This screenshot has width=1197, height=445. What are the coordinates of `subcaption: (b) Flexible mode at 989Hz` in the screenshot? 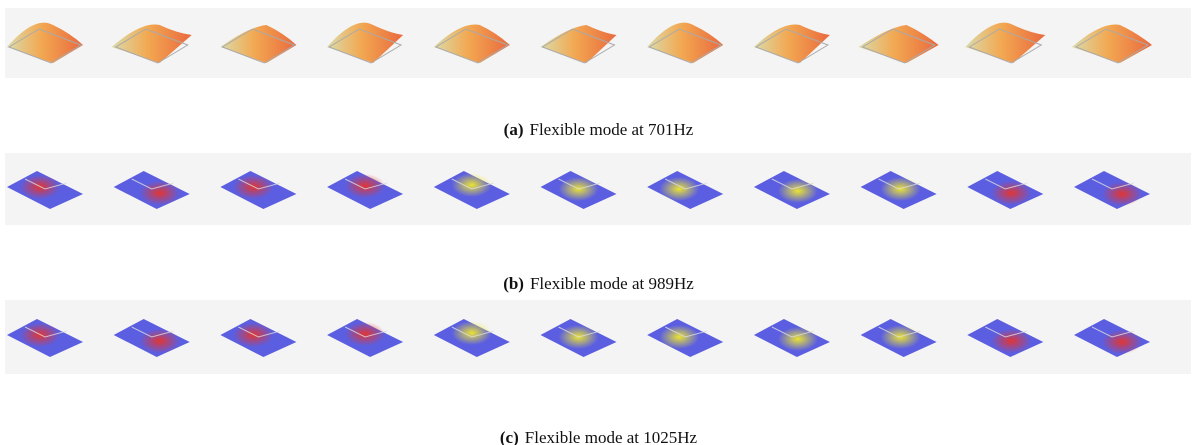 It's located at (598, 284).